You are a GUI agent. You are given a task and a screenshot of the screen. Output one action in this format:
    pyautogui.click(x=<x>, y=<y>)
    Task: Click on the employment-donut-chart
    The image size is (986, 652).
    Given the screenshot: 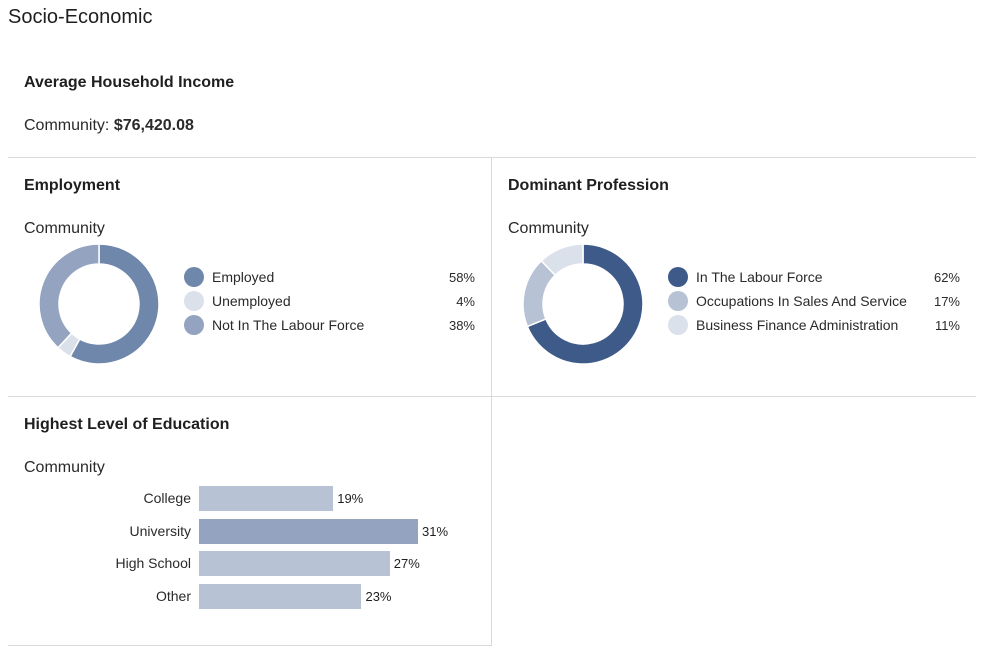 What is the action you would take?
    pyautogui.click(x=99, y=304)
    